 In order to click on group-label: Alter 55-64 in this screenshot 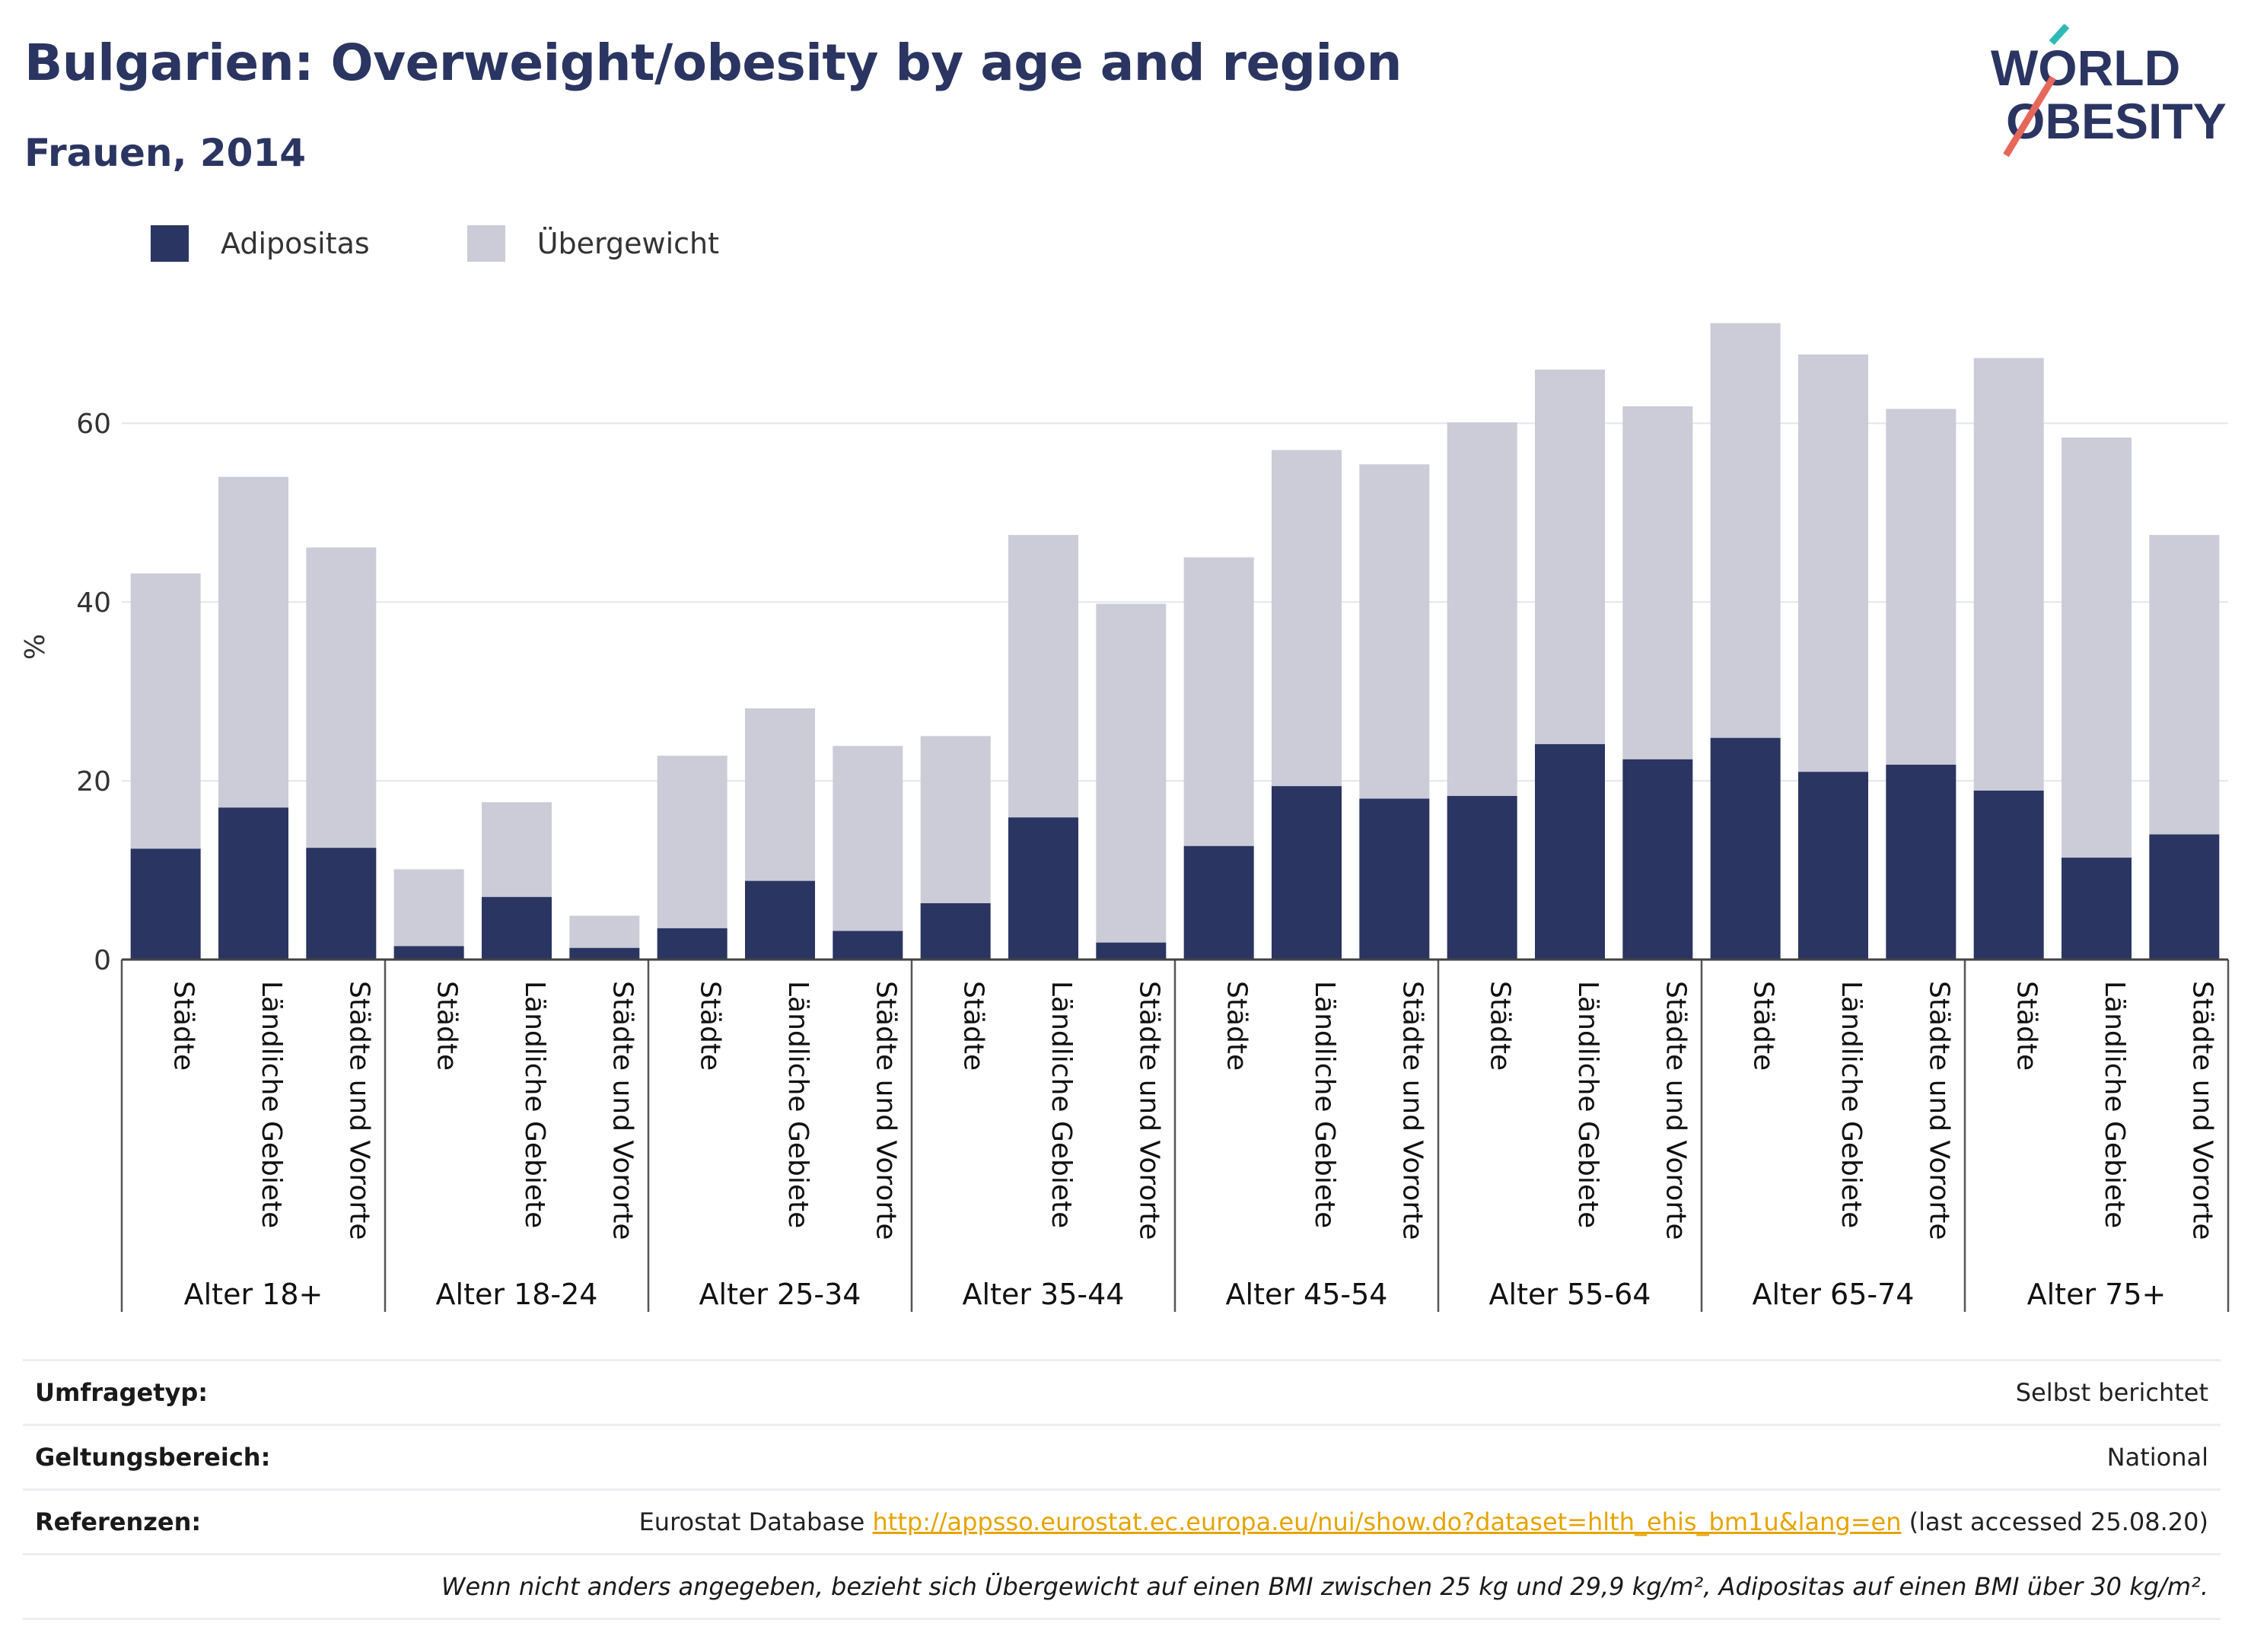, I will do `click(1570, 1294)`.